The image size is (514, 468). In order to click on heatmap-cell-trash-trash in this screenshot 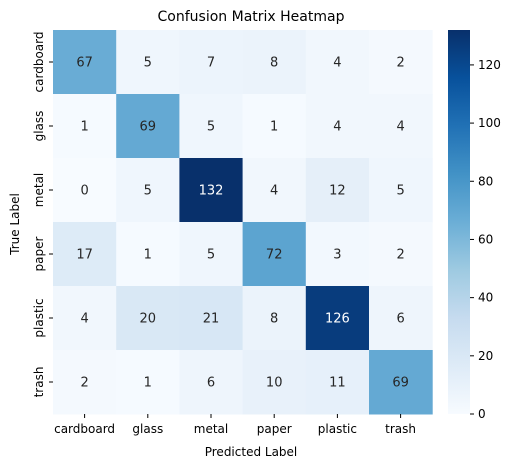, I will do `click(401, 382)`.